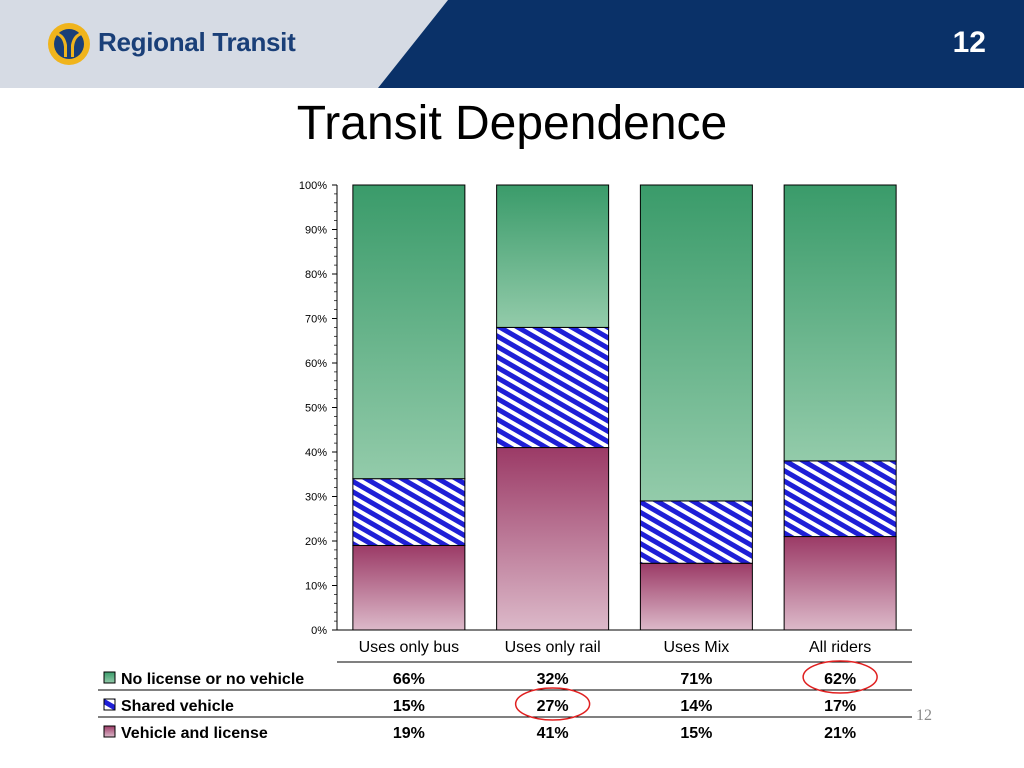  I want to click on legend-key-shared-vehicle, so click(109, 704).